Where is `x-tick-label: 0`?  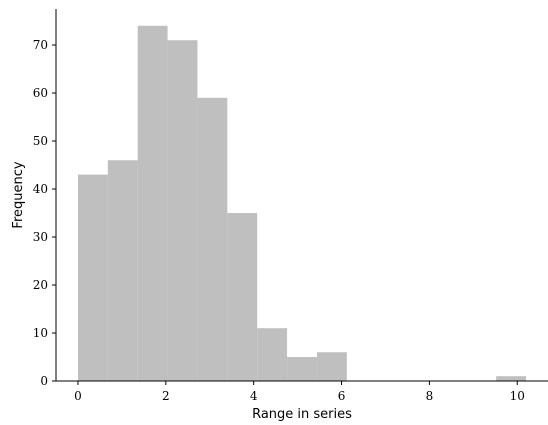
x-tick-label: 0 is located at coordinates (78, 396).